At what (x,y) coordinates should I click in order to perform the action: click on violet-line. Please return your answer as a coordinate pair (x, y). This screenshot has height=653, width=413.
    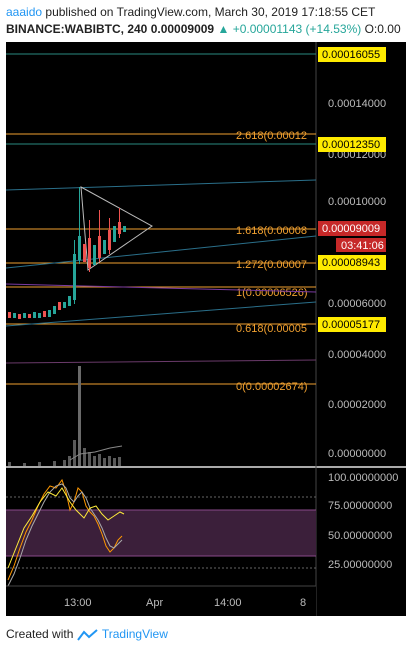
    Looking at the image, I should click on (161, 288).